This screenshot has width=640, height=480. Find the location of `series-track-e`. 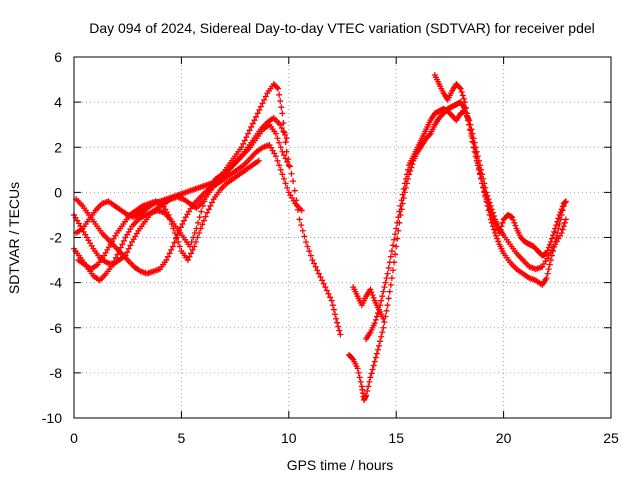

series-track-e is located at coordinates (168, 215).